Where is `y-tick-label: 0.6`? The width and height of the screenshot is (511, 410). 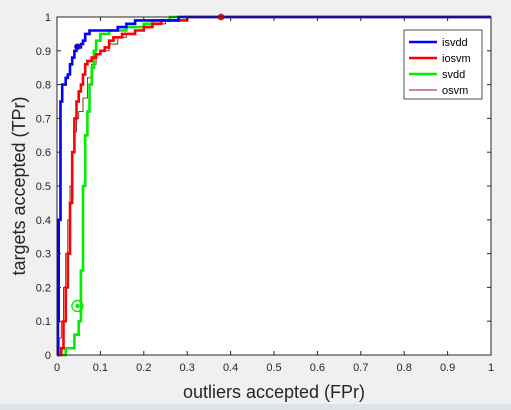
y-tick-label: 0.6 is located at coordinates (43, 153).